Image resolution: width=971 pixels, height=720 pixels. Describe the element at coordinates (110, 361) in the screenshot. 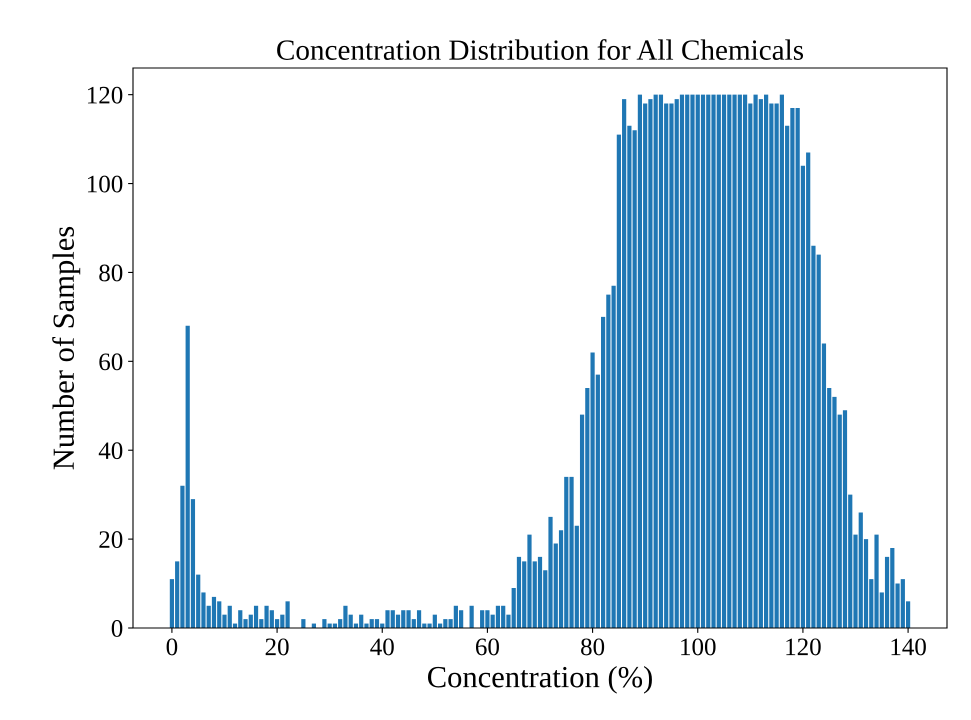

I see `y-tick-label: 60` at that location.